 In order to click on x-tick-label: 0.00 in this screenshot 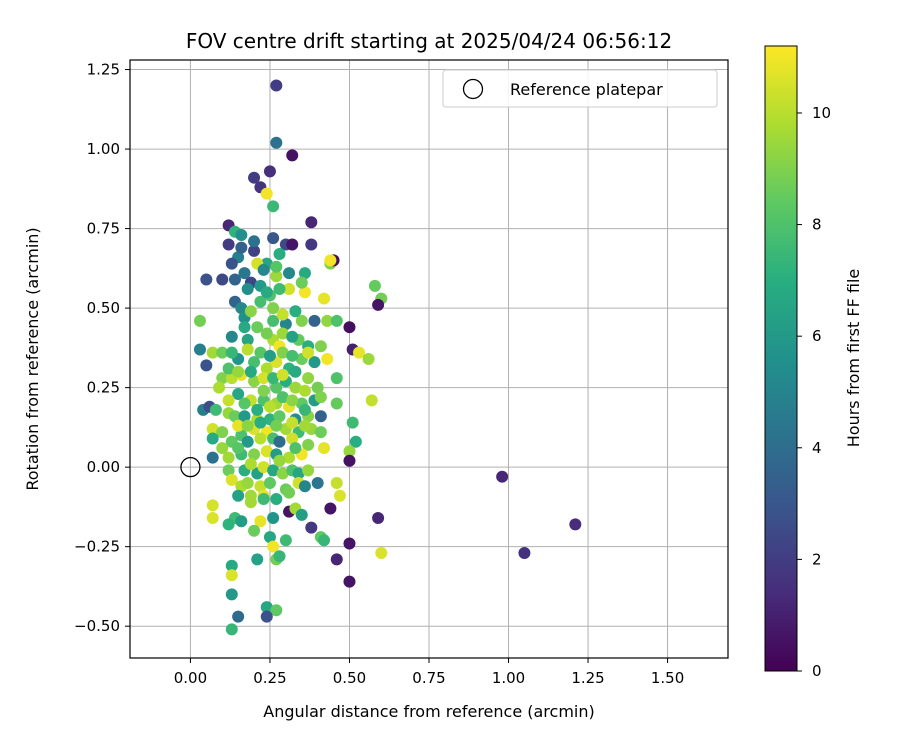, I will do `click(190, 678)`.